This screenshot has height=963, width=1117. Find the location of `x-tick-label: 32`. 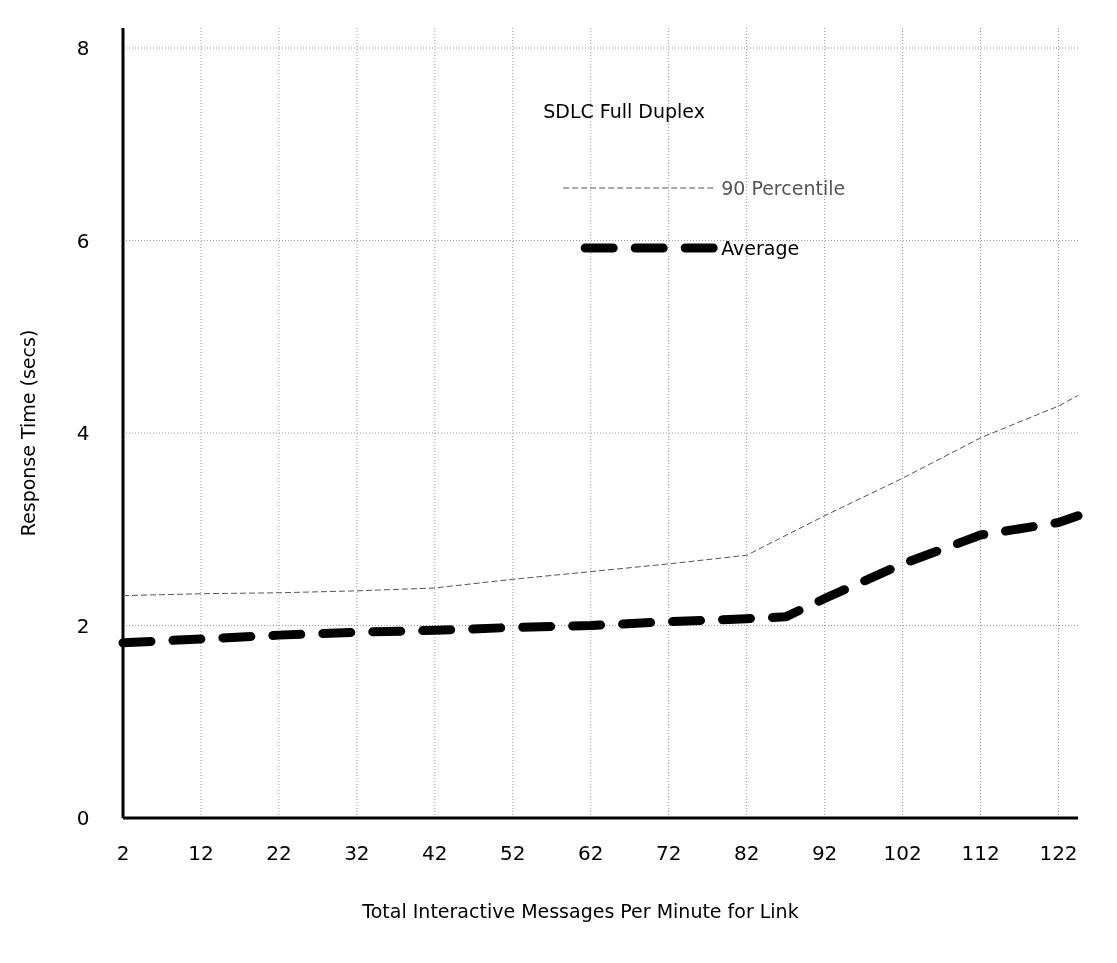

x-tick-label: 32 is located at coordinates (357, 853).